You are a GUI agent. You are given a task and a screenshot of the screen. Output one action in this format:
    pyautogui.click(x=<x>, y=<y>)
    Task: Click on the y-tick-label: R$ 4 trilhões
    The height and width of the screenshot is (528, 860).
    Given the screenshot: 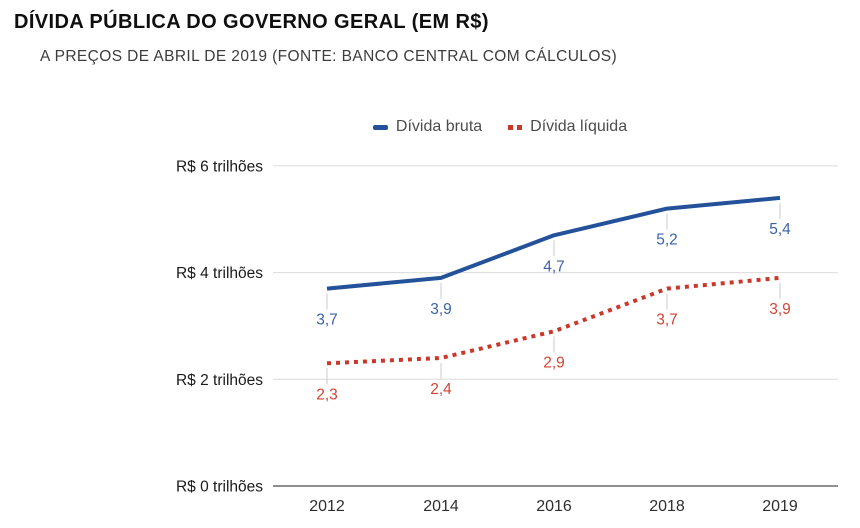 What is the action you would take?
    pyautogui.click(x=219, y=273)
    